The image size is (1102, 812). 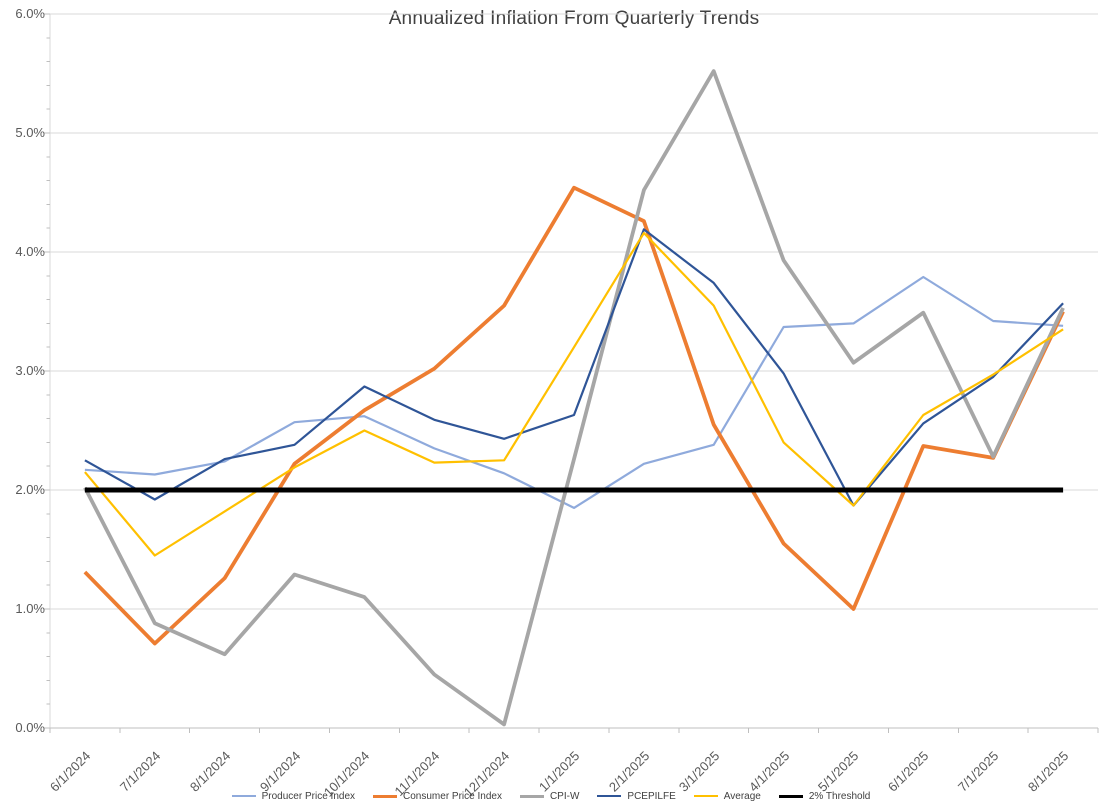 What do you see at coordinates (30, 13) in the screenshot?
I see `y-tick-label: 6.0%` at bounding box center [30, 13].